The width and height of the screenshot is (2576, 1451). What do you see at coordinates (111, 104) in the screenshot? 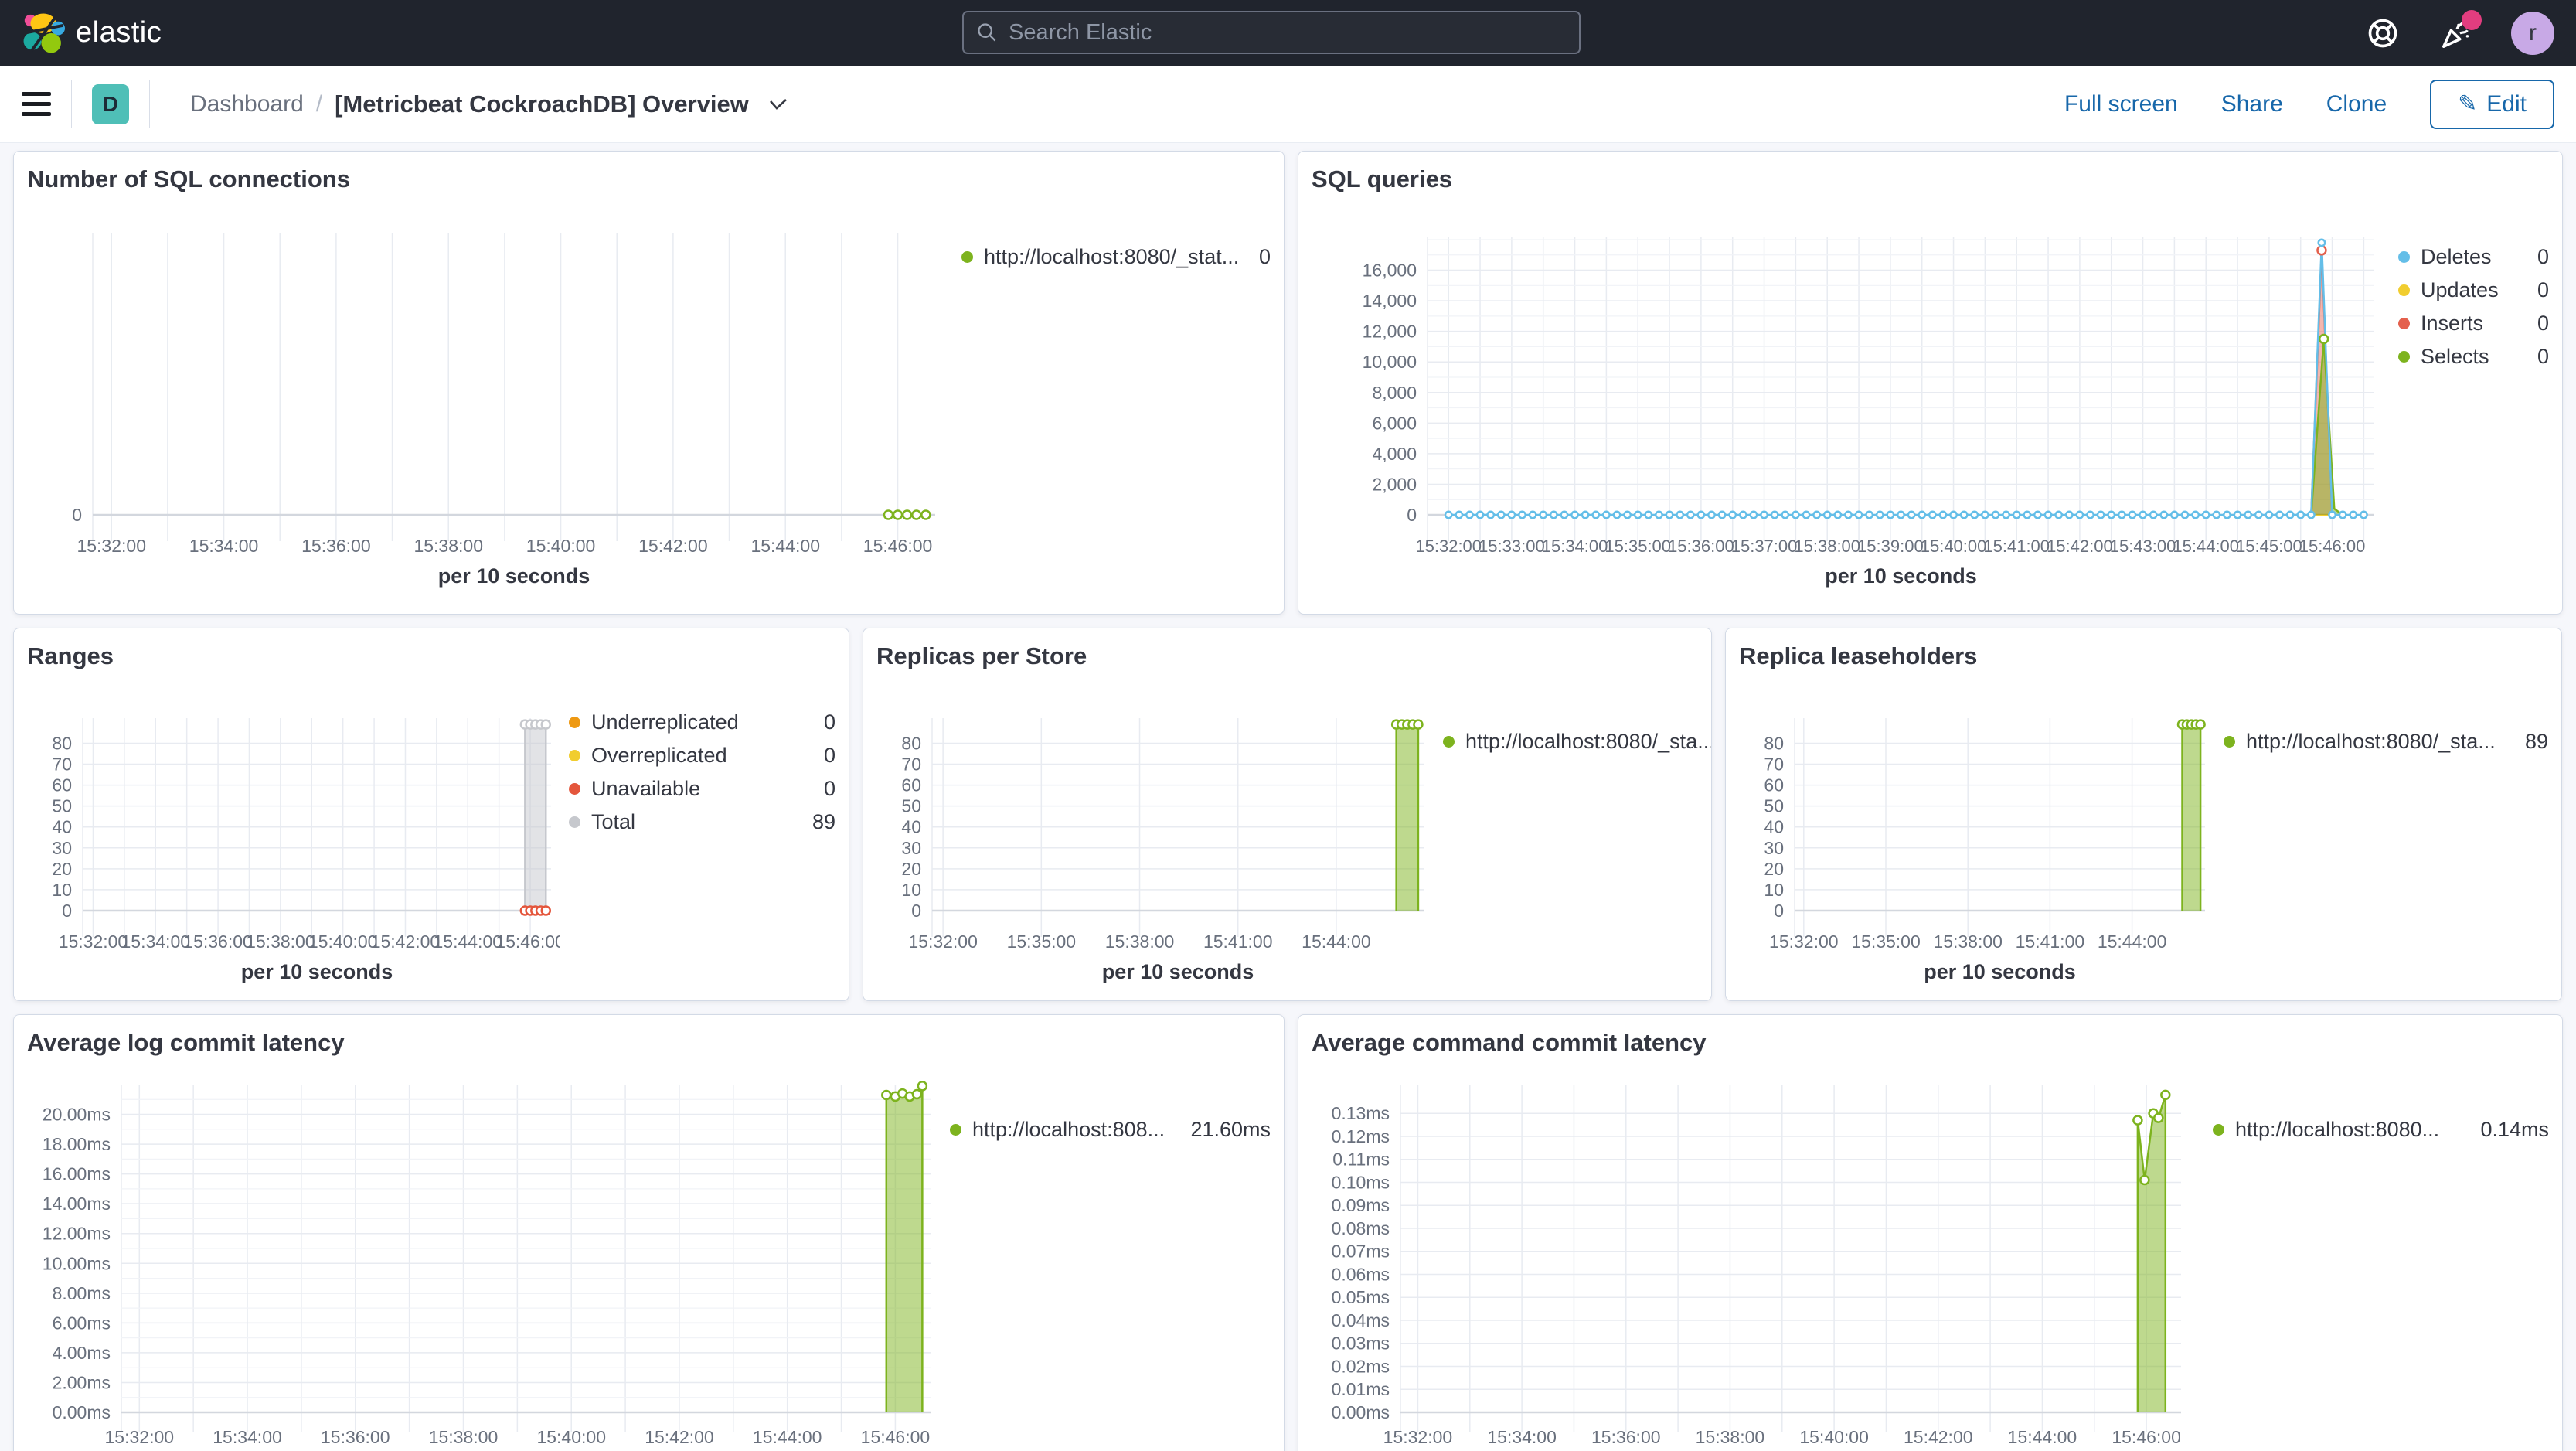
I see `space-badge: D` at bounding box center [111, 104].